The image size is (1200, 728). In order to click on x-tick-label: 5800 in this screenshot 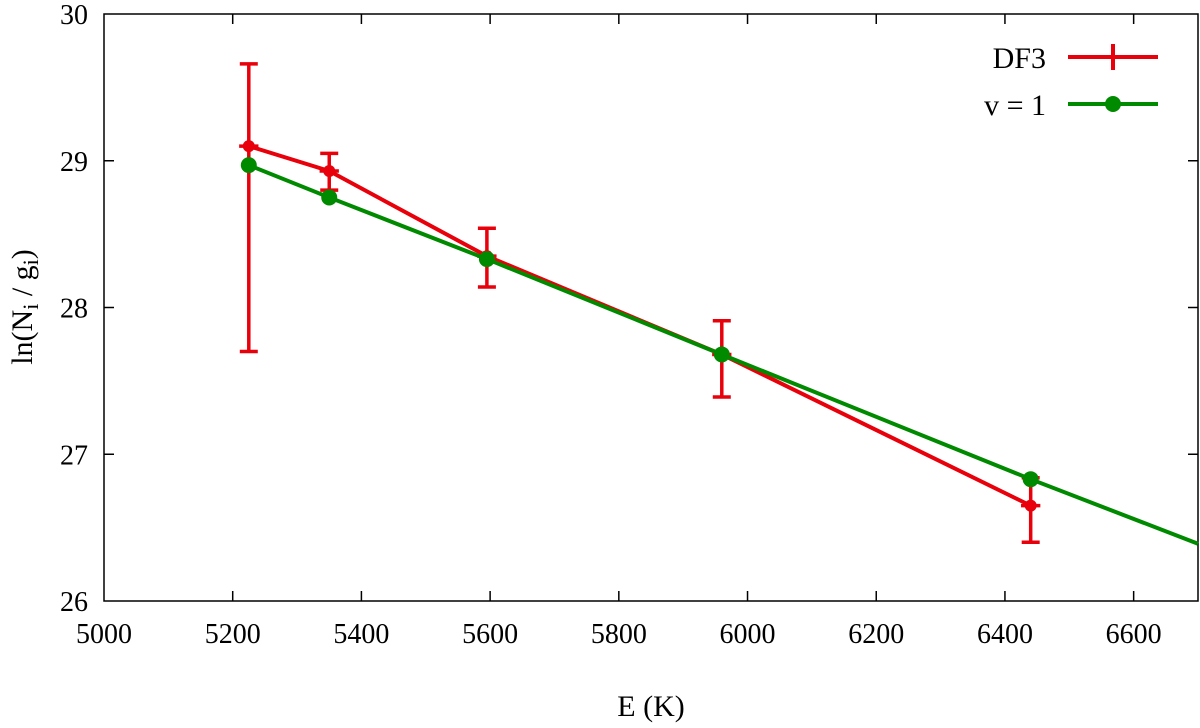, I will do `click(619, 634)`.